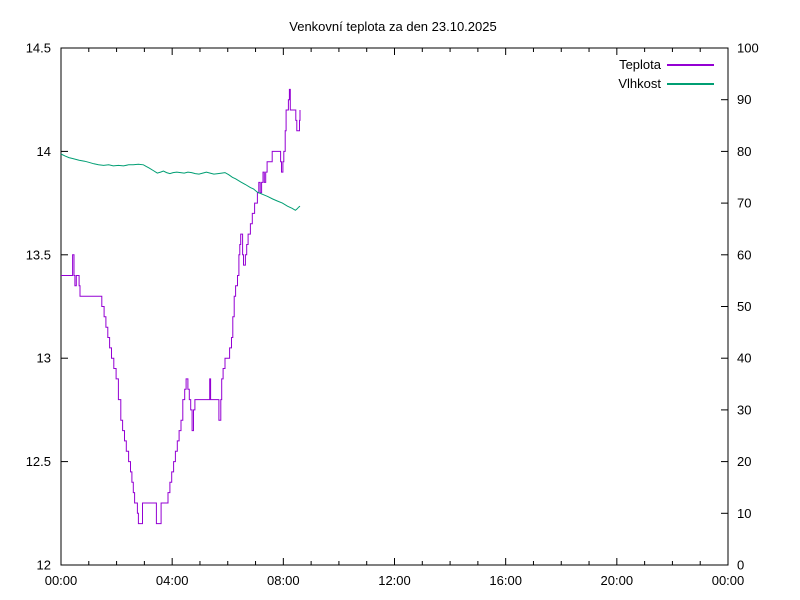 This screenshot has height=600, width=800. Describe the element at coordinates (744, 254) in the screenshot. I see `y-right-tick-label: 60` at that location.